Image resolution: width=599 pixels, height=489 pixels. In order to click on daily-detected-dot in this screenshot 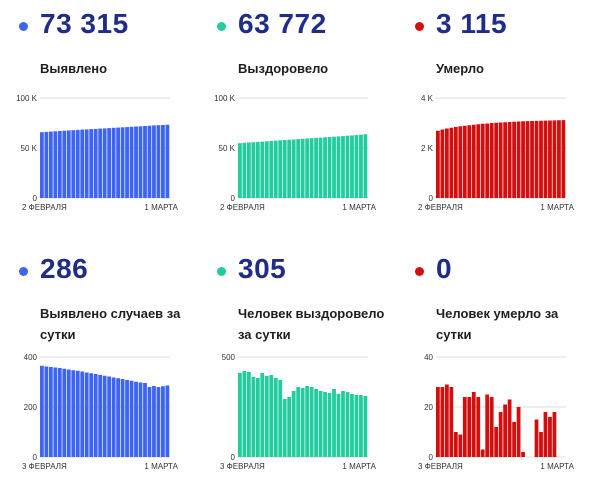, I will do `click(23, 271)`.